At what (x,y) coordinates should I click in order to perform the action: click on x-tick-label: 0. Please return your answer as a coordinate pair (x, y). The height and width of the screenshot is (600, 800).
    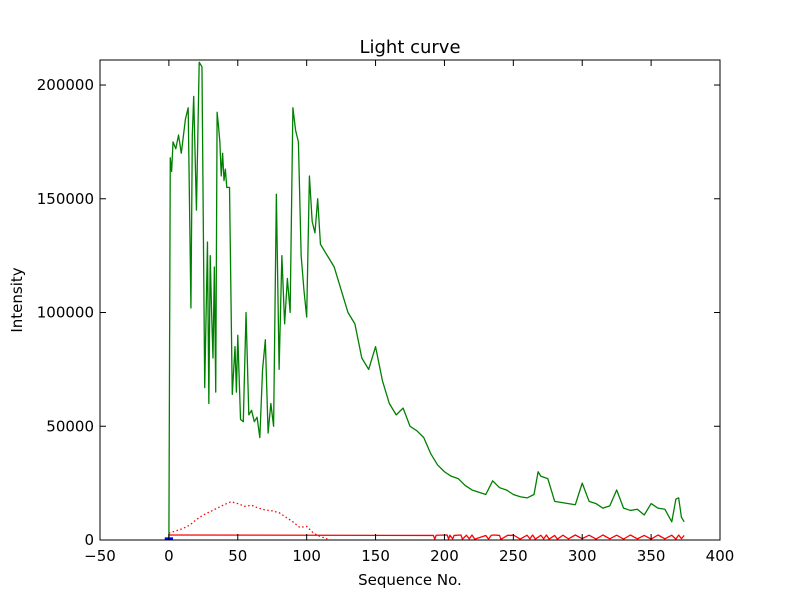
    Looking at the image, I should click on (169, 556).